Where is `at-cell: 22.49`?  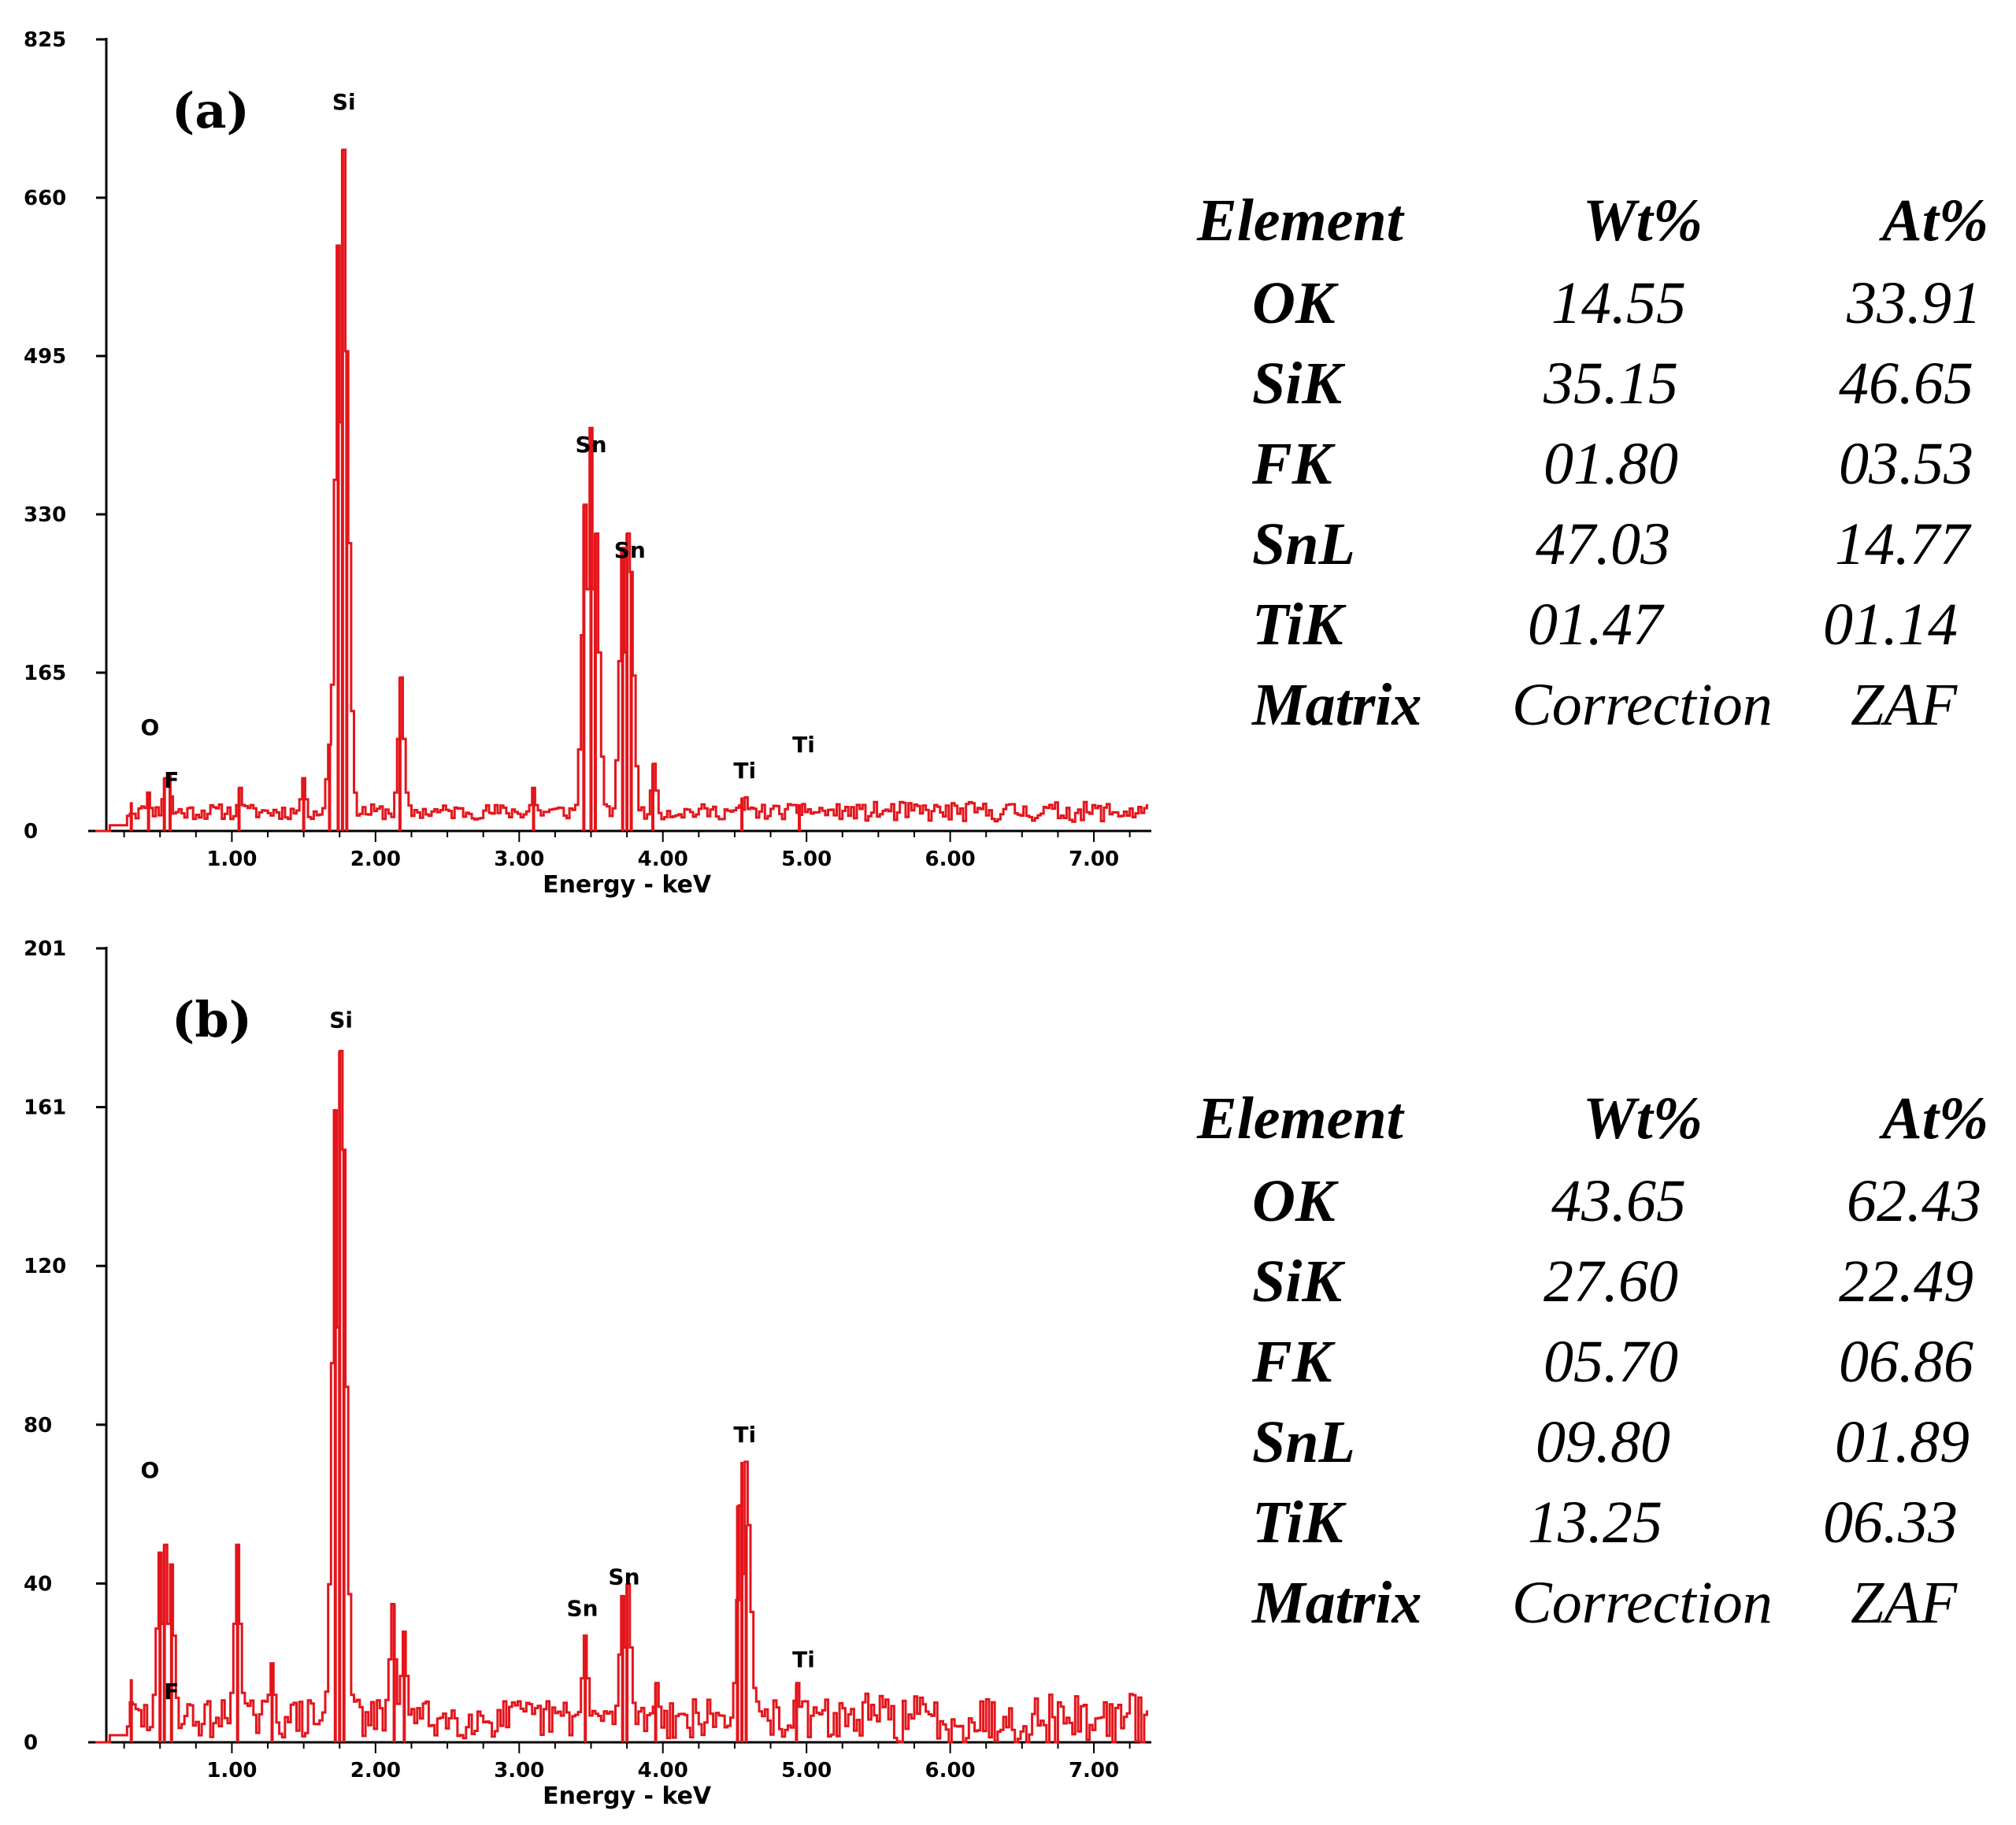
at-cell: 22.49 is located at coordinates (1906, 1281).